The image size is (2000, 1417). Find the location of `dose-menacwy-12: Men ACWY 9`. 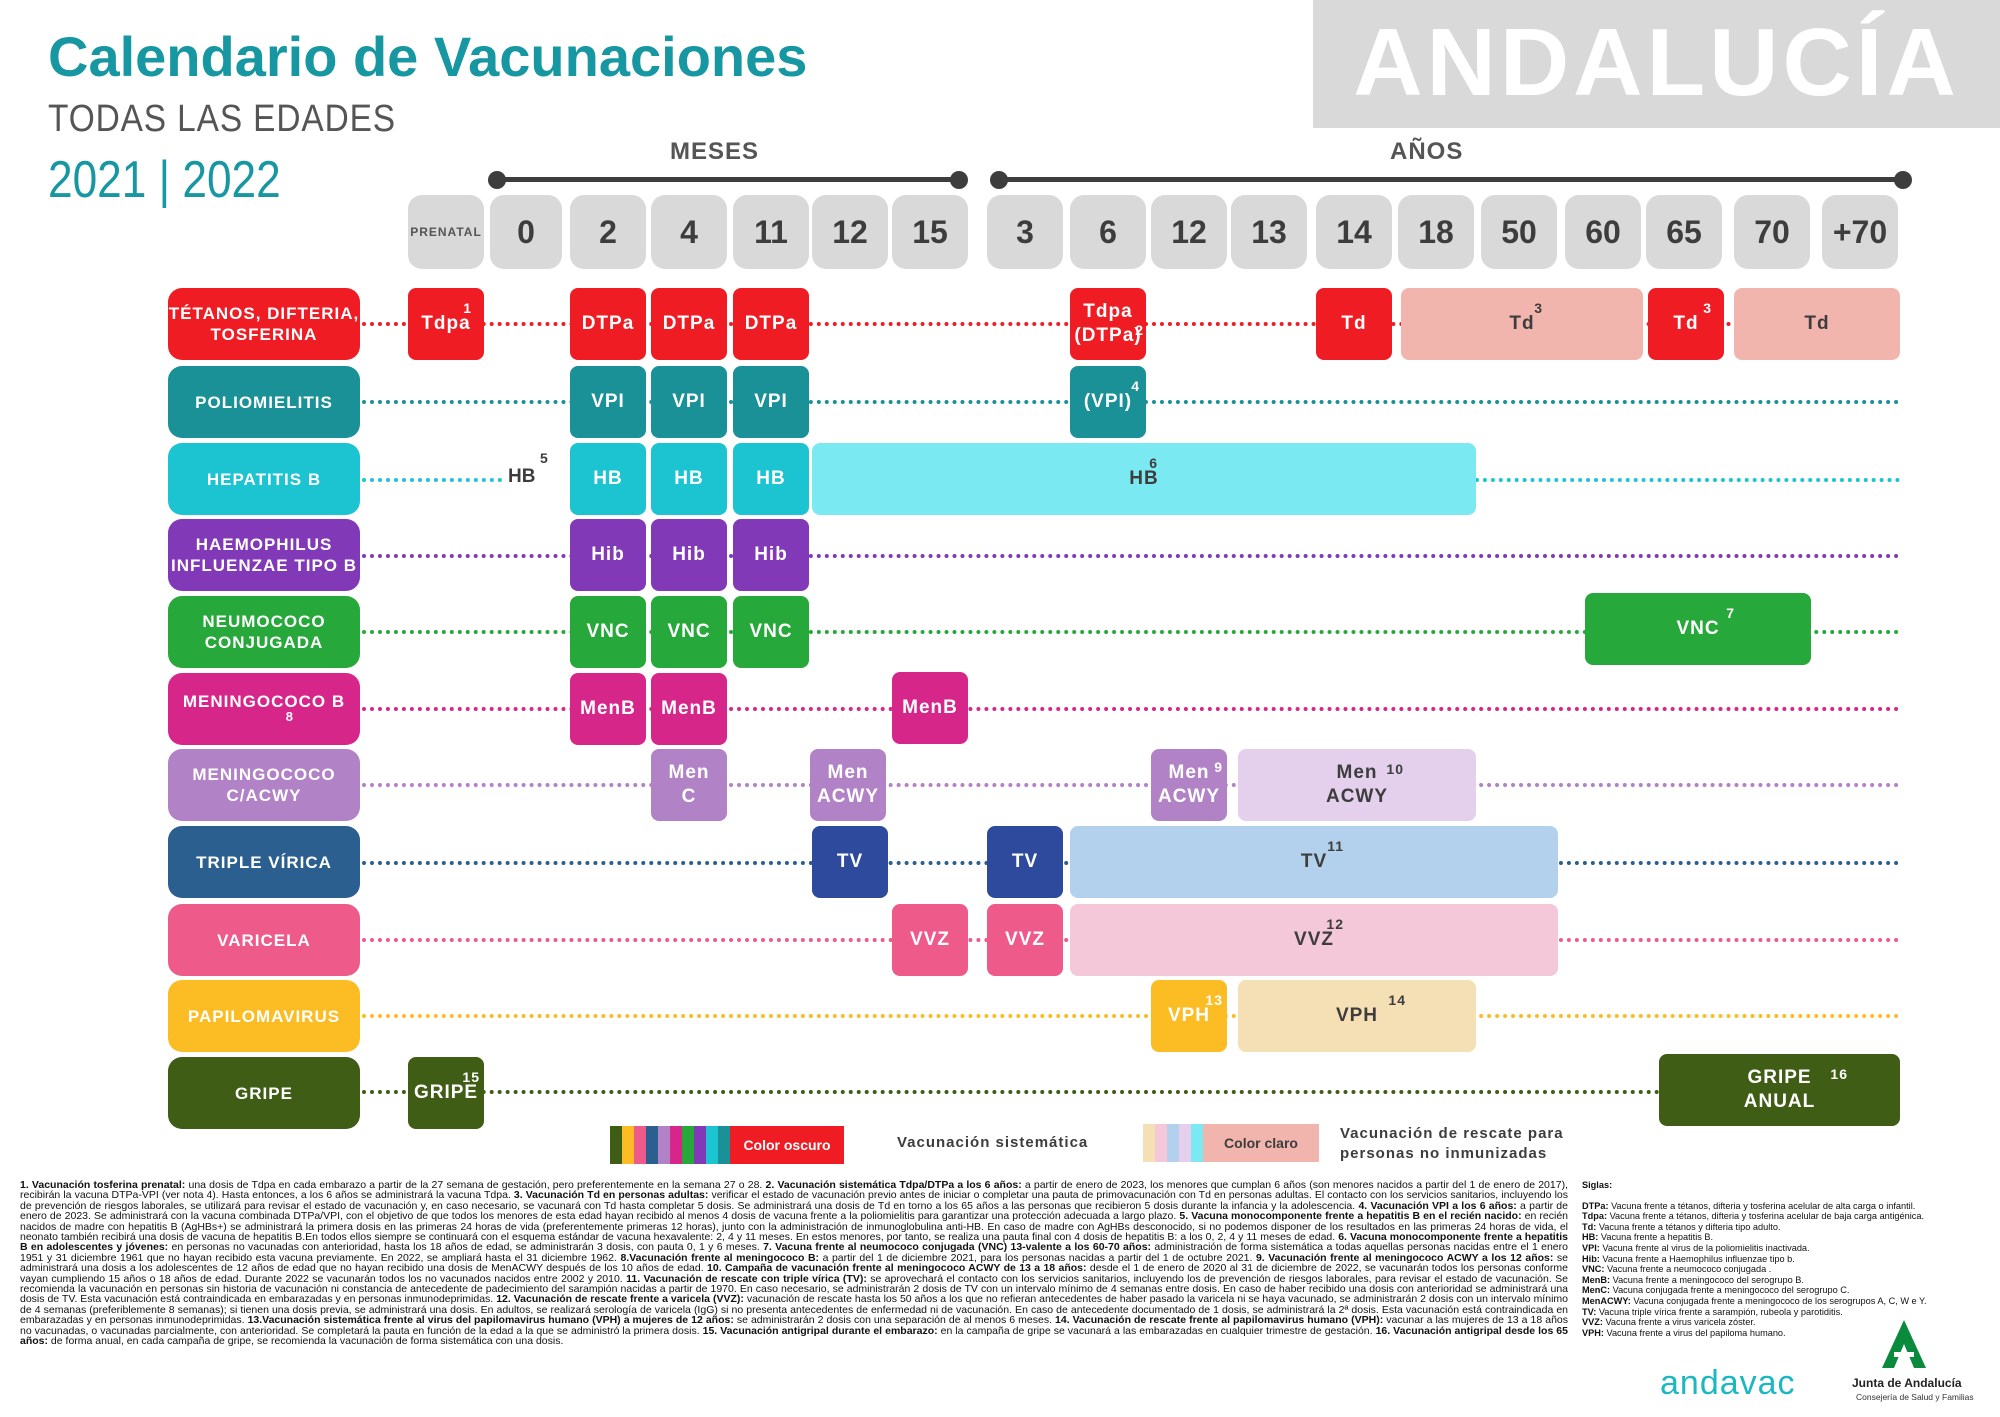

dose-menacwy-12: Men ACWY 9 is located at coordinates (1189, 785).